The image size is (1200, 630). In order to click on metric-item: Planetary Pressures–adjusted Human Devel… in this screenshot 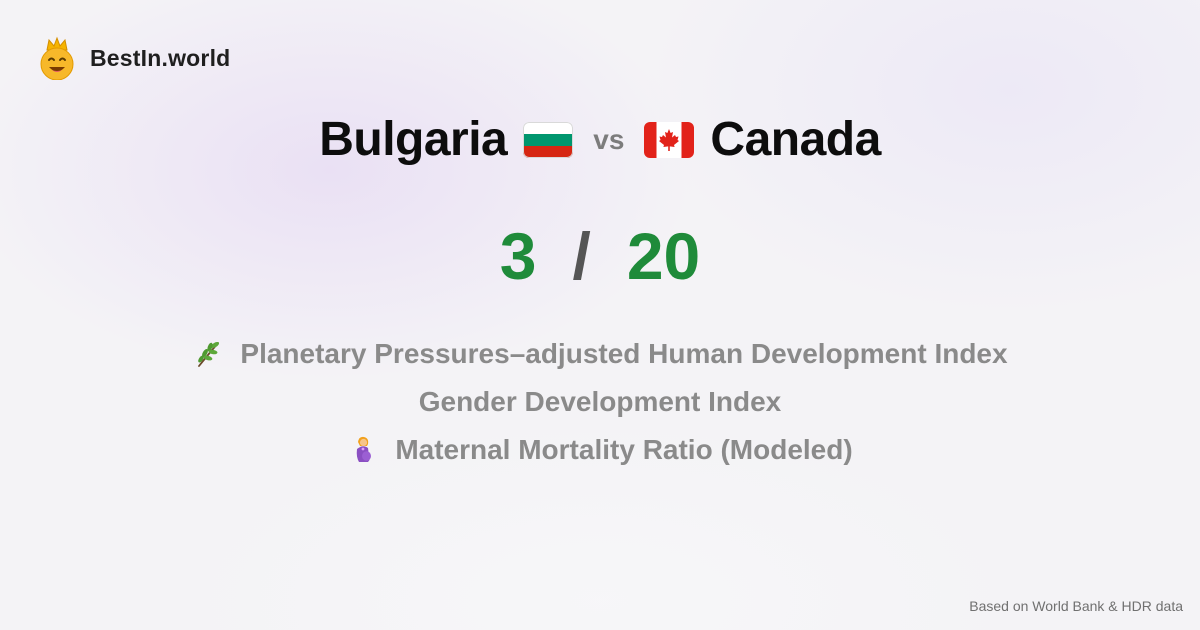, I will do `click(600, 354)`.